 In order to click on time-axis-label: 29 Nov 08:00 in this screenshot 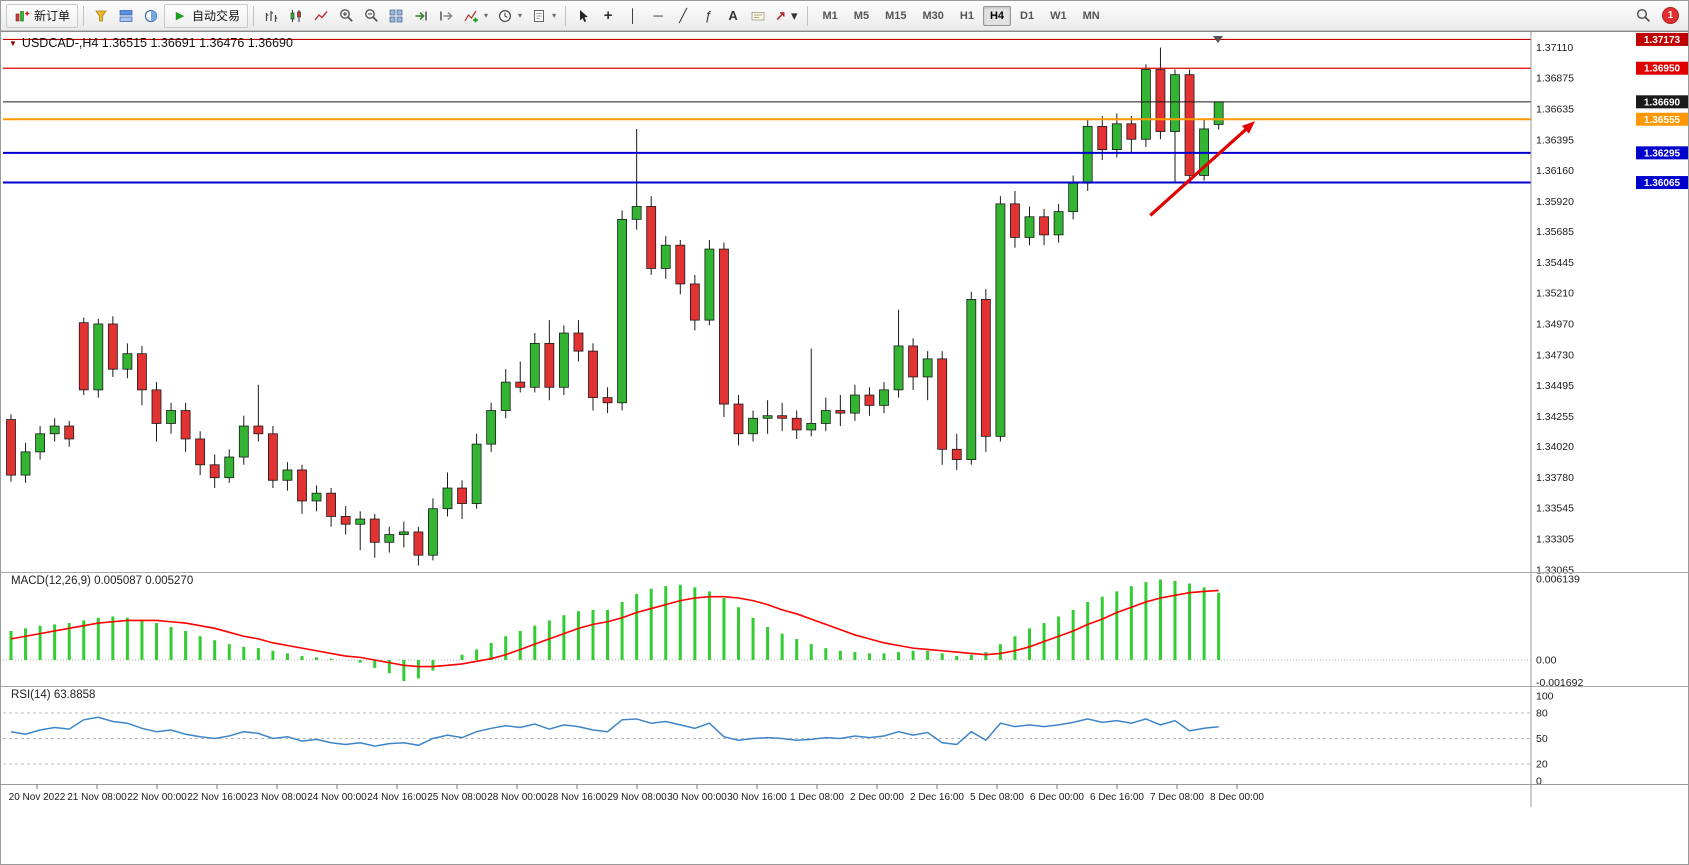, I will do `click(637, 797)`.